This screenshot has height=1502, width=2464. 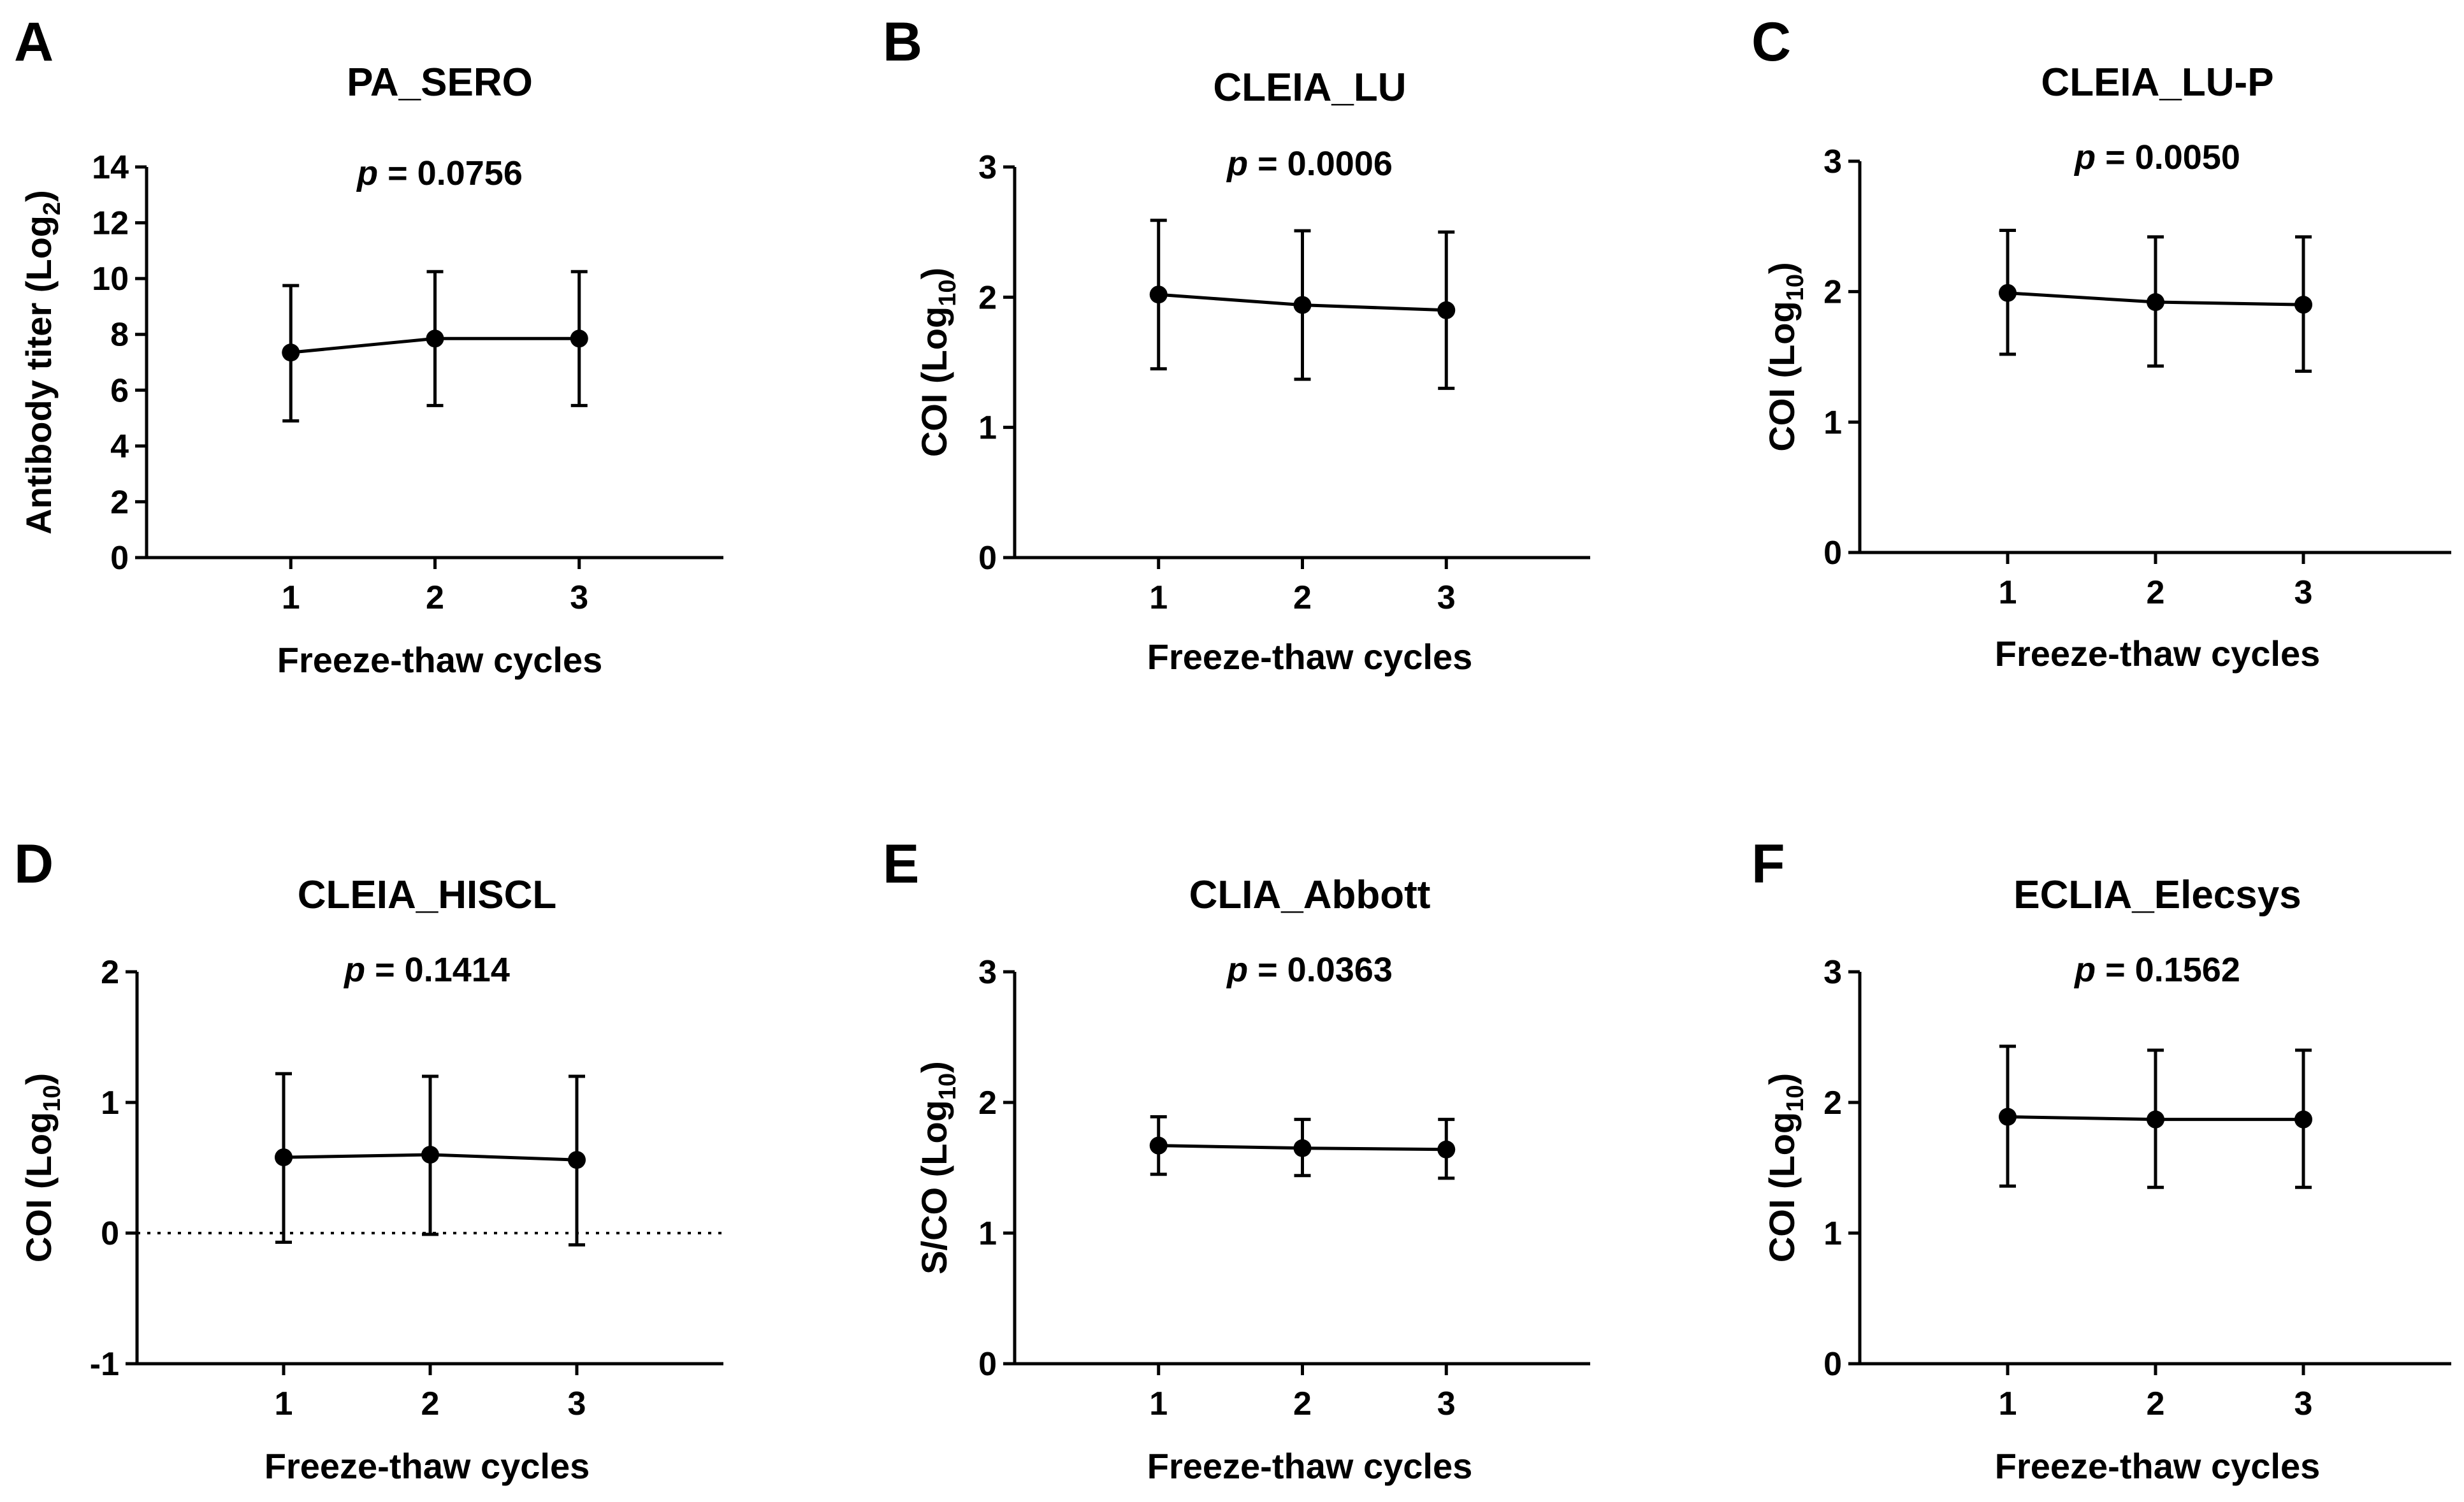 What do you see at coordinates (439, 173) in the screenshot?
I see `p-value-label: p = 0.0756` at bounding box center [439, 173].